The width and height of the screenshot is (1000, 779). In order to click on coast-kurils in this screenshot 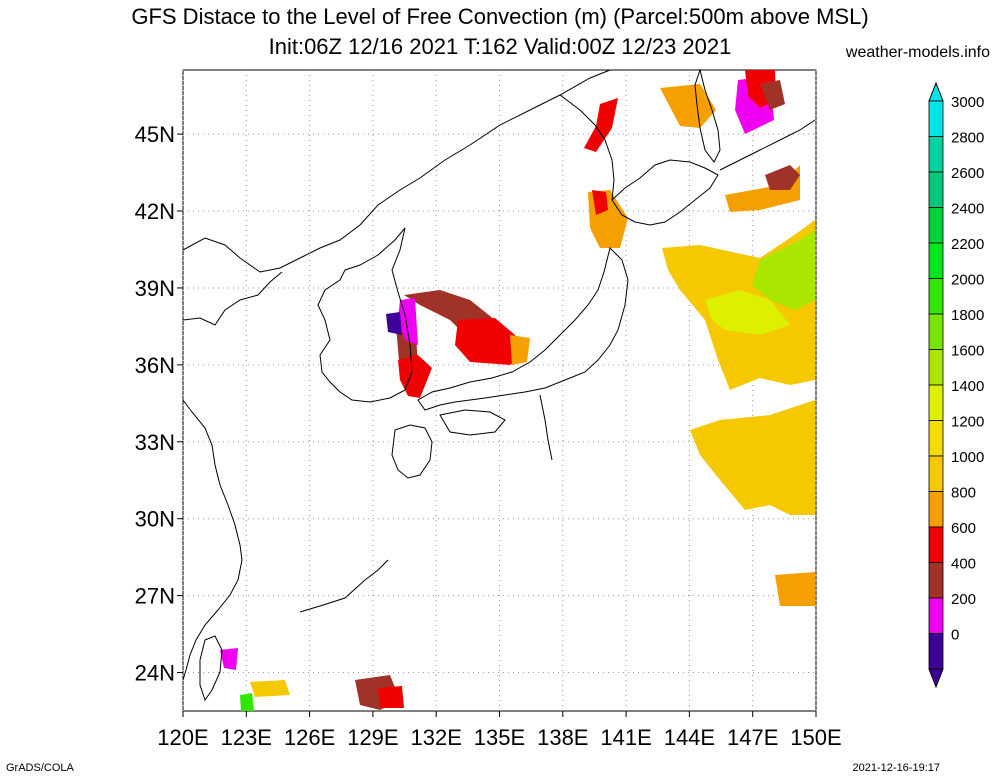, I will do `click(767, 145)`.